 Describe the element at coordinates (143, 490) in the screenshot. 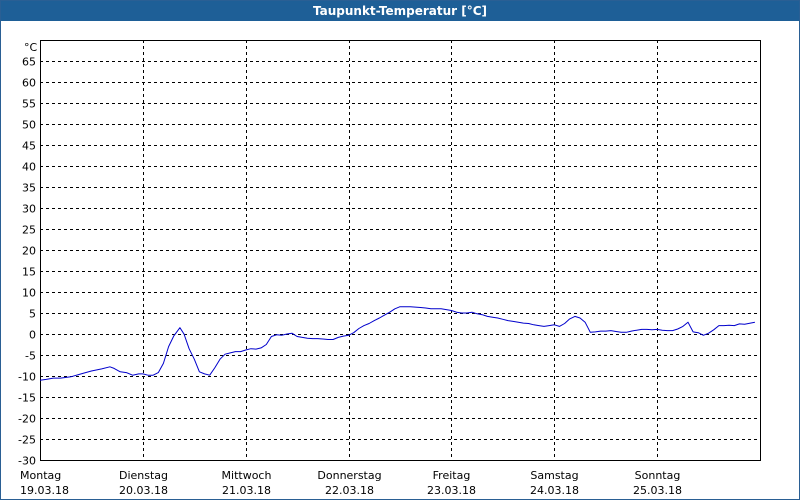

I see `x-tick-date: 20.03.18` at that location.